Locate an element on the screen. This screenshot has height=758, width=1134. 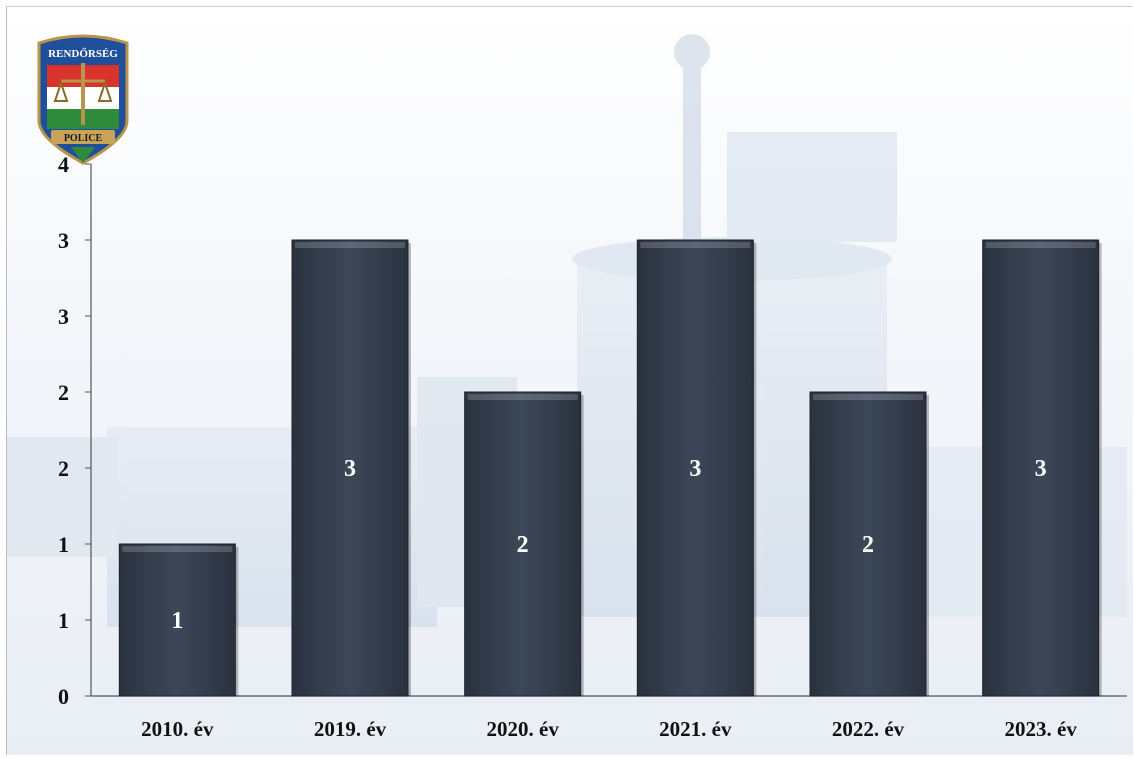
police-logo: RENDŐRSÉG POLICE is located at coordinates (83, 99).